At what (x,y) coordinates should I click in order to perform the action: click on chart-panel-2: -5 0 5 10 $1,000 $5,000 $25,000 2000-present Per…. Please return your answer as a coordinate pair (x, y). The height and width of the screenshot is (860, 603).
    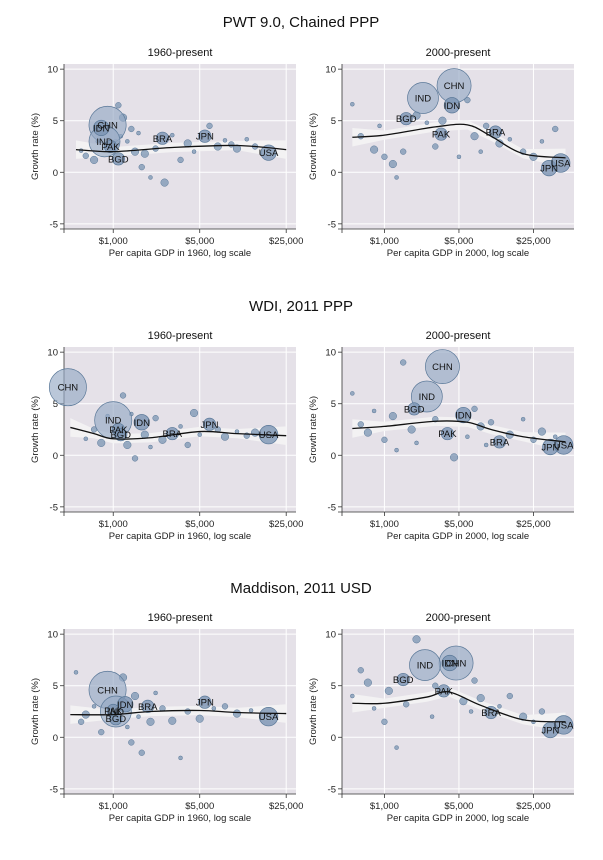
    Looking at the image, I should click on (441, 153).